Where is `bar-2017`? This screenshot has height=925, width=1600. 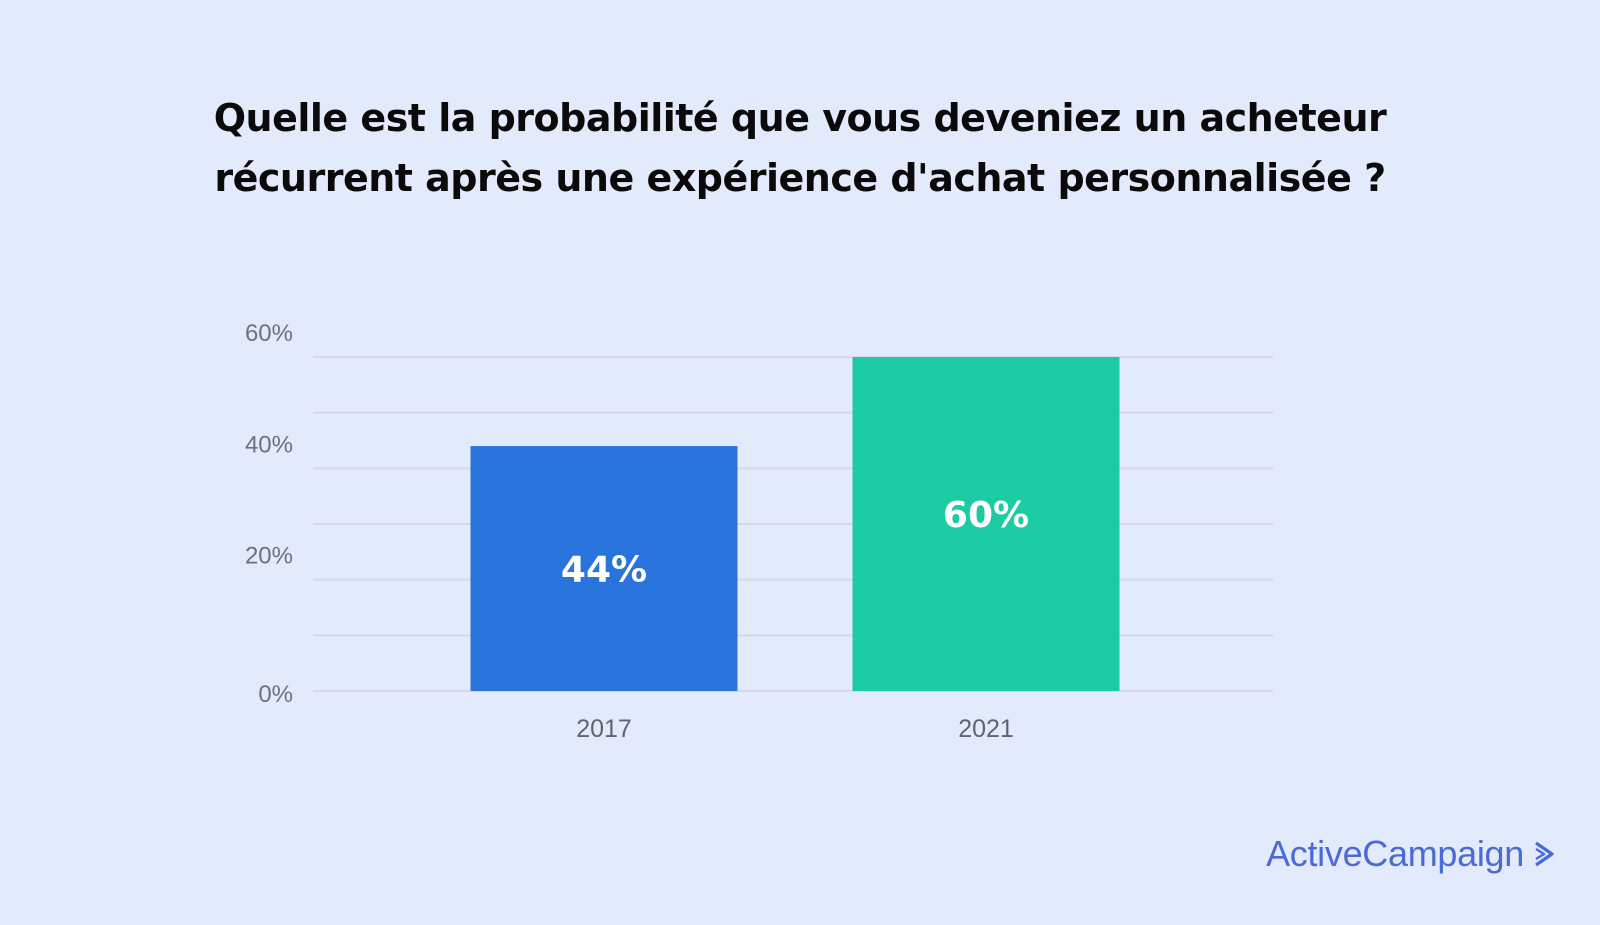 bar-2017 is located at coordinates (604, 568).